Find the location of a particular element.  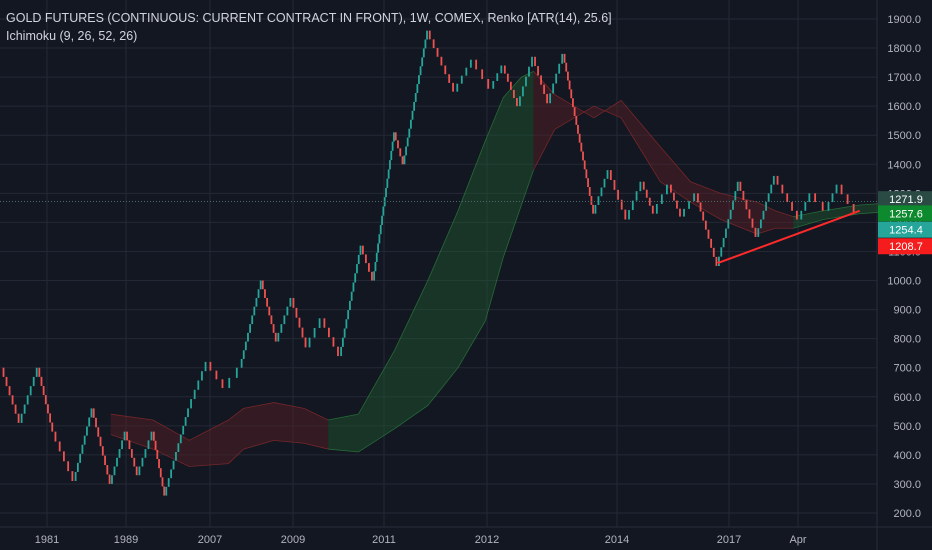

price-badge-label: 1254.4 is located at coordinates (906, 231).